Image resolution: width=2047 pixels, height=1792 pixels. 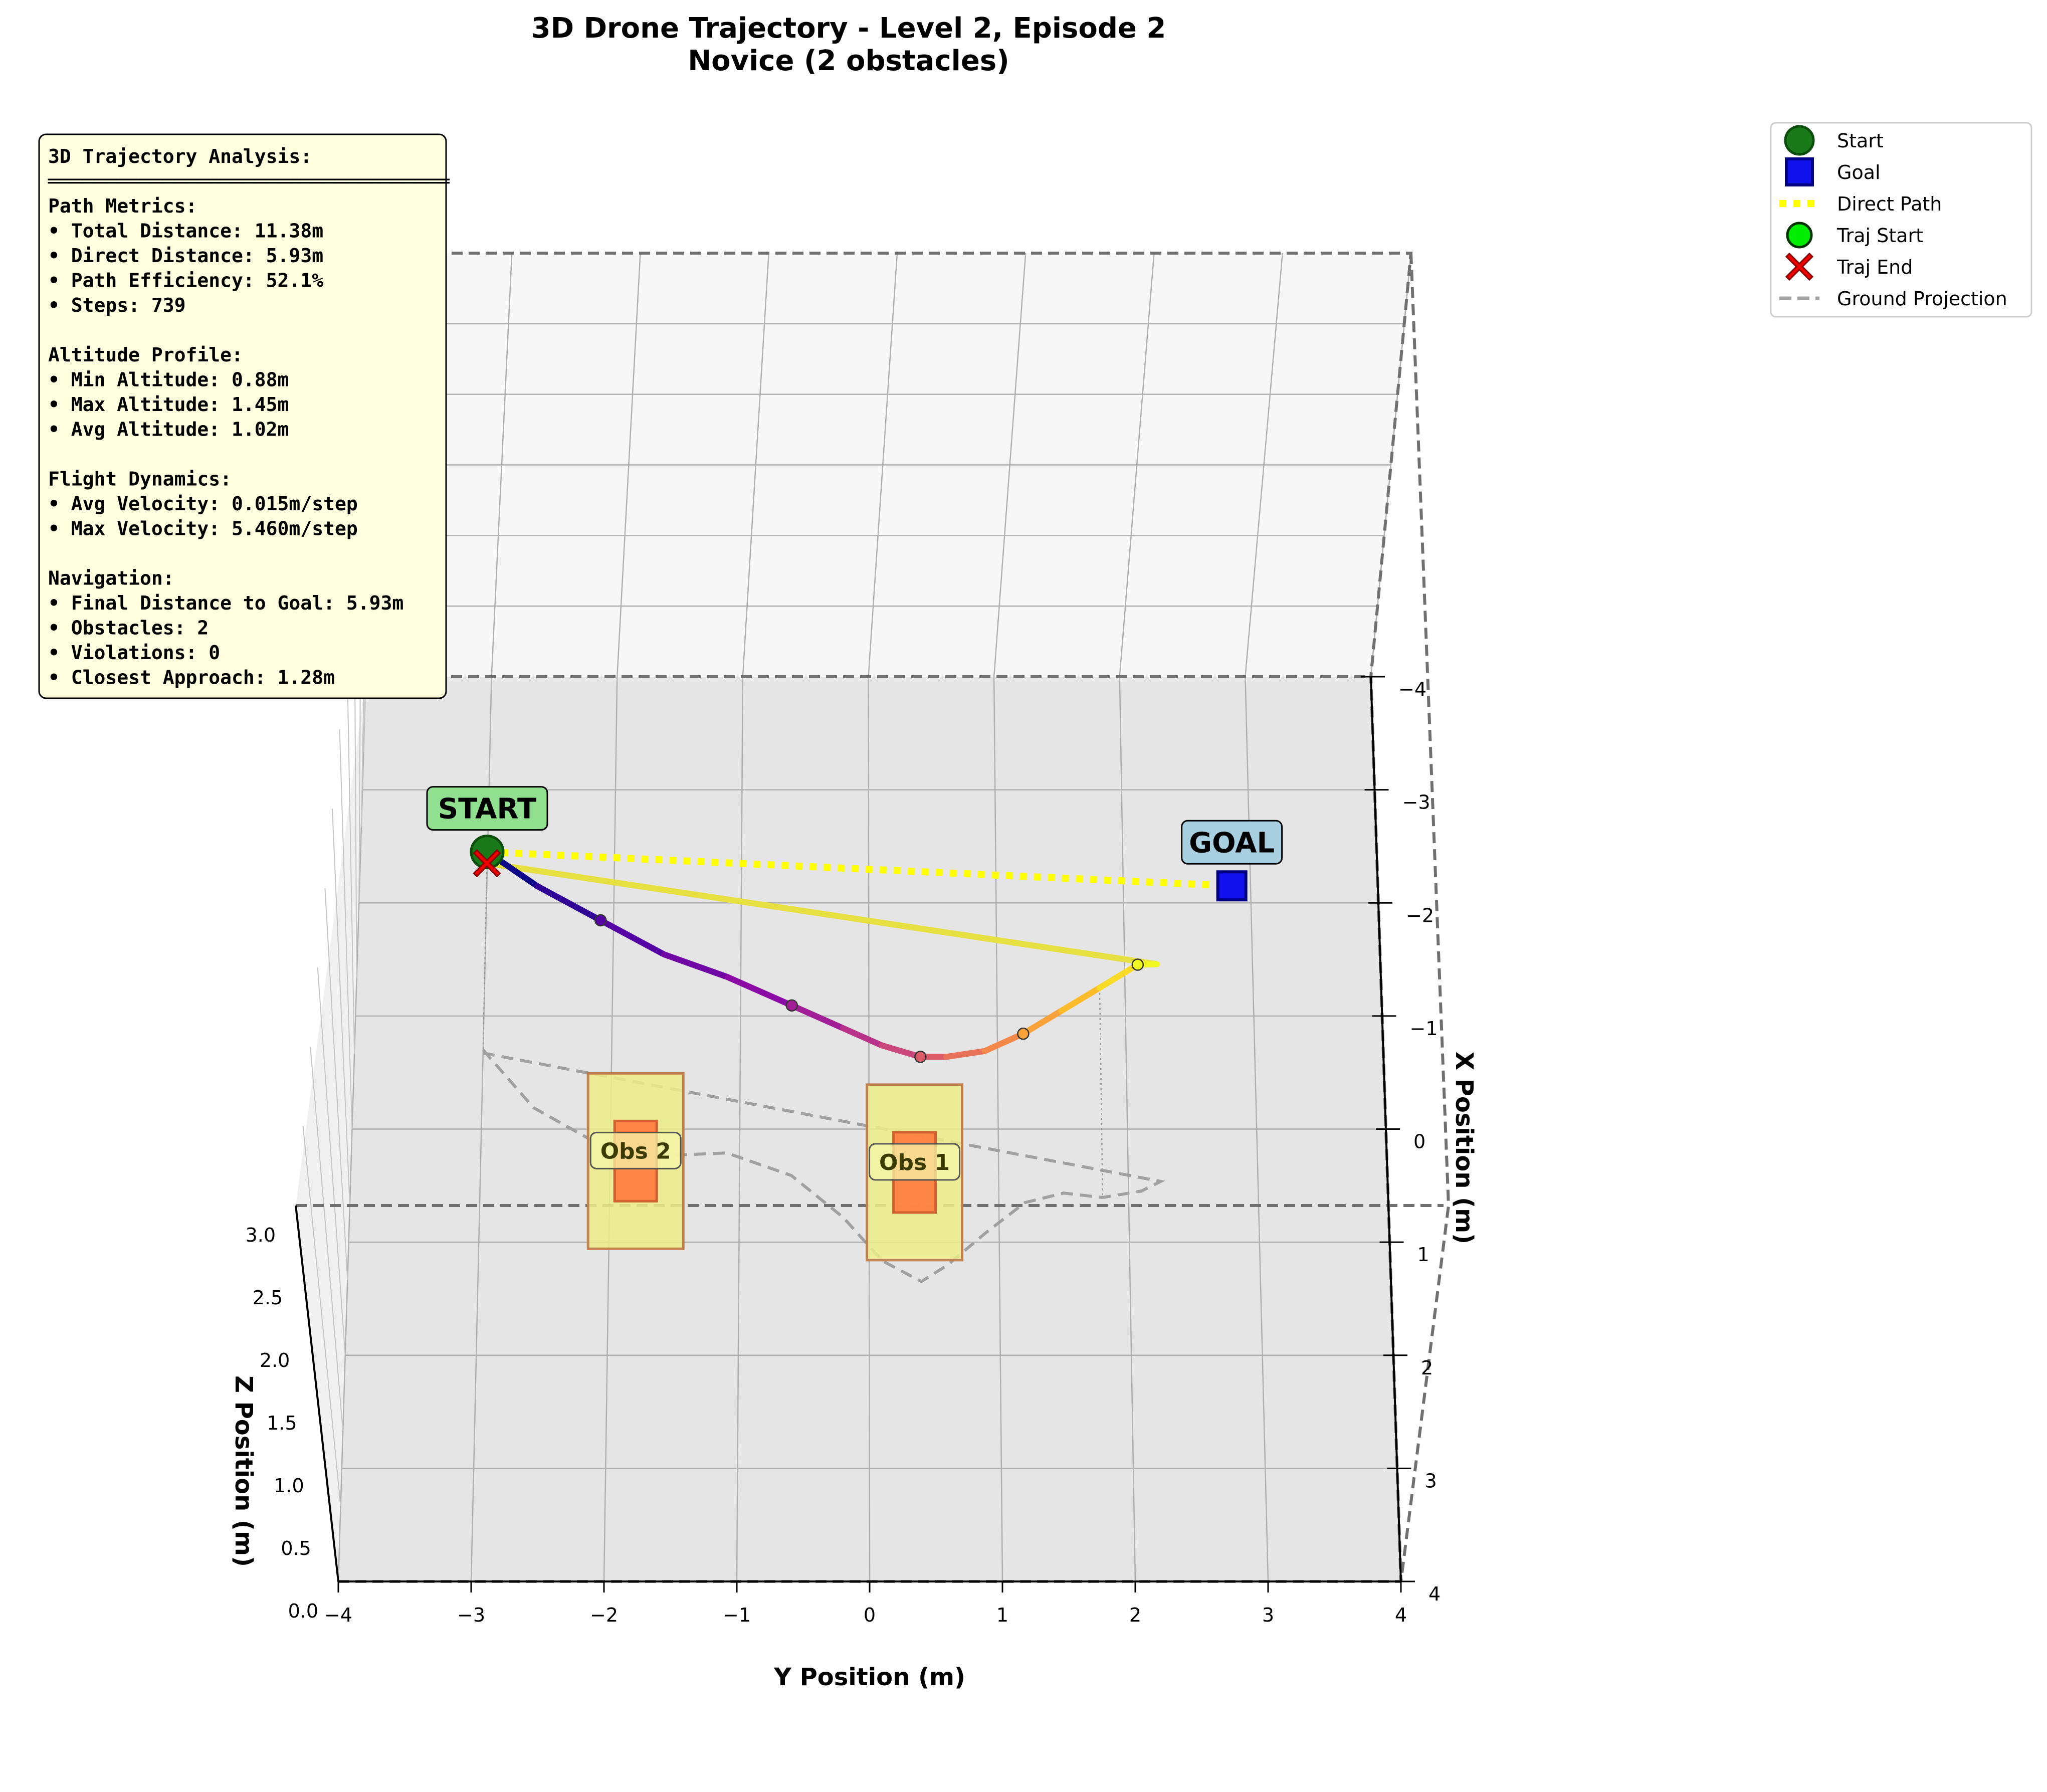 I want to click on goal-label: GOAL, so click(x=1232, y=843).